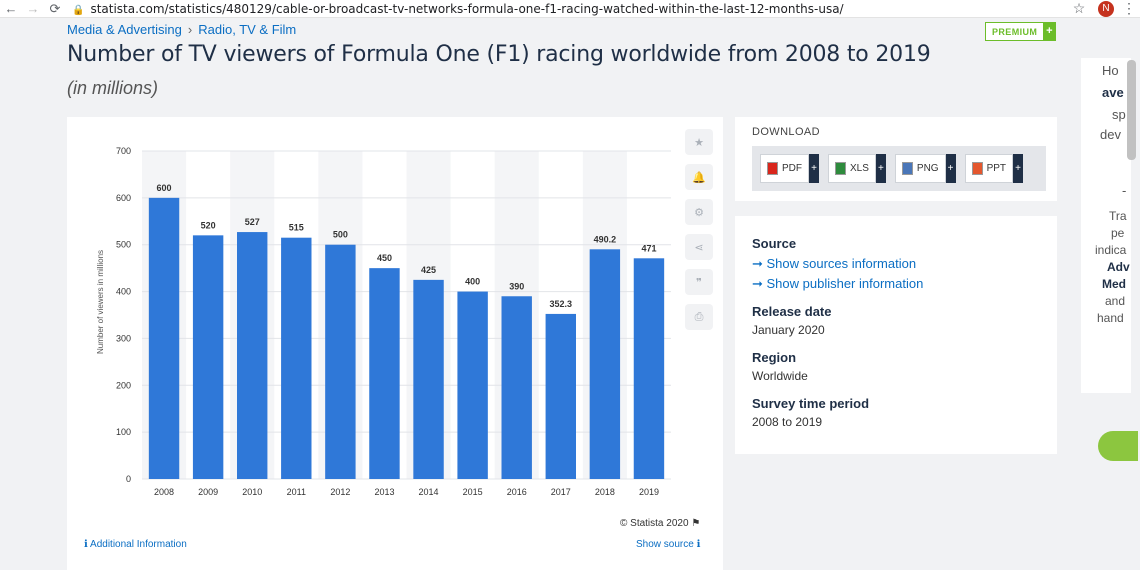 This screenshot has width=1140, height=570. I want to click on bar-2018, so click(605, 364).